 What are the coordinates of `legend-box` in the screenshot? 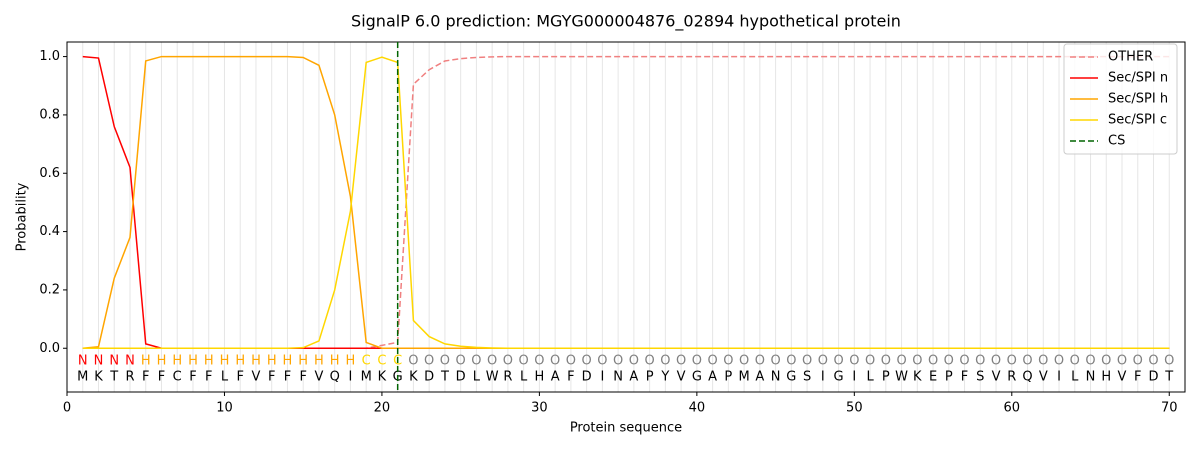 It's located at (1120, 99).